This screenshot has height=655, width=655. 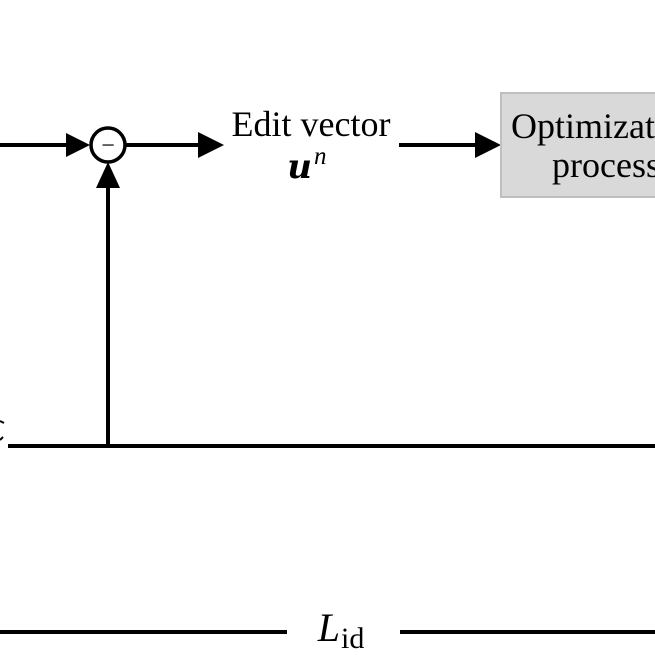 What do you see at coordinates (2, 430) in the screenshot?
I see `clipped-left-glyph` at bounding box center [2, 430].